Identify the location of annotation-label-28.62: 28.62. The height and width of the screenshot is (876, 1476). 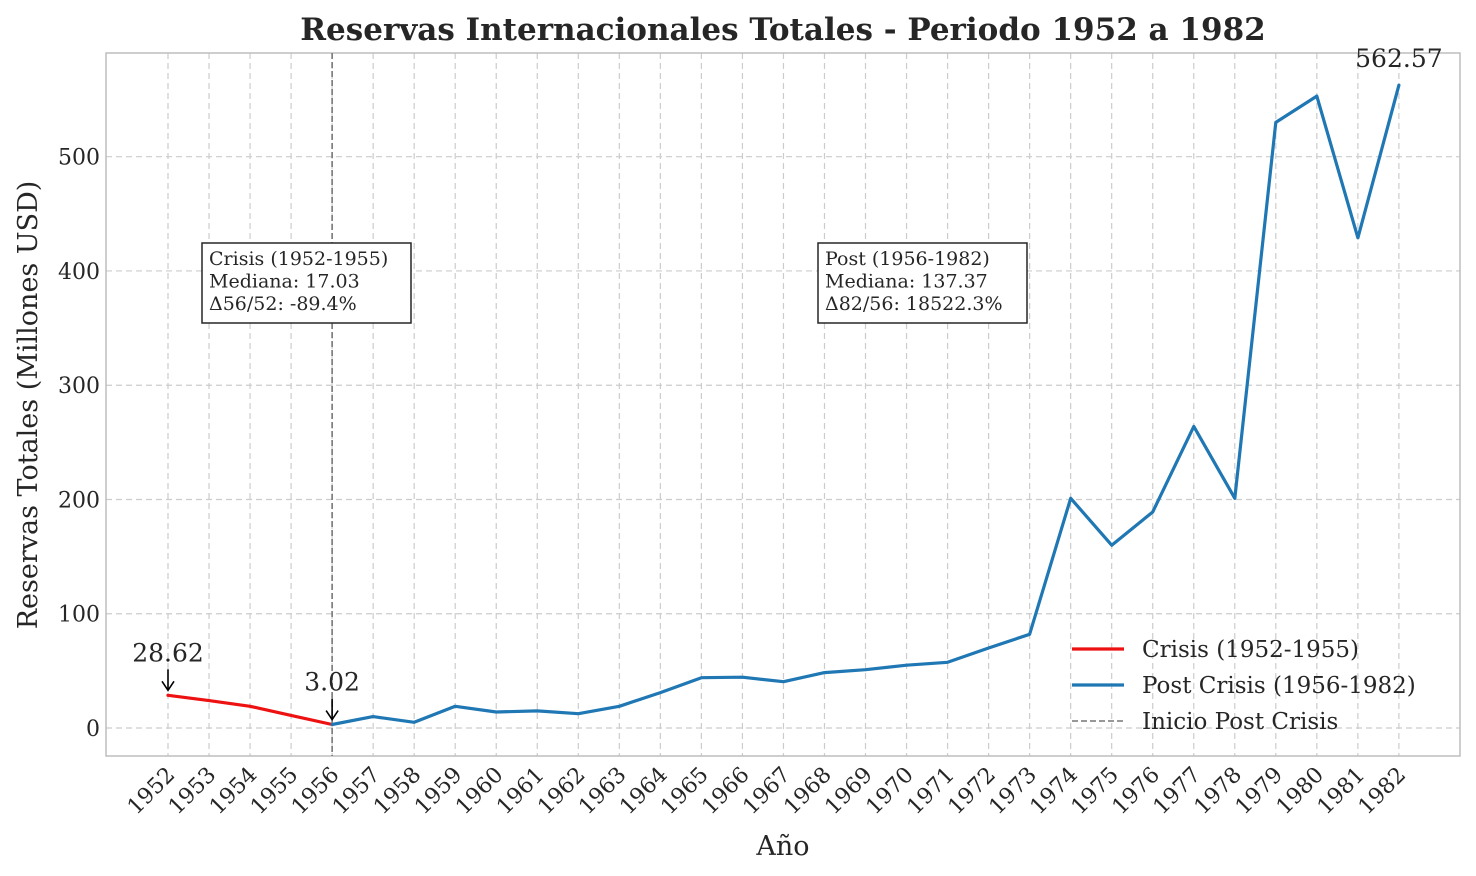
(168, 652).